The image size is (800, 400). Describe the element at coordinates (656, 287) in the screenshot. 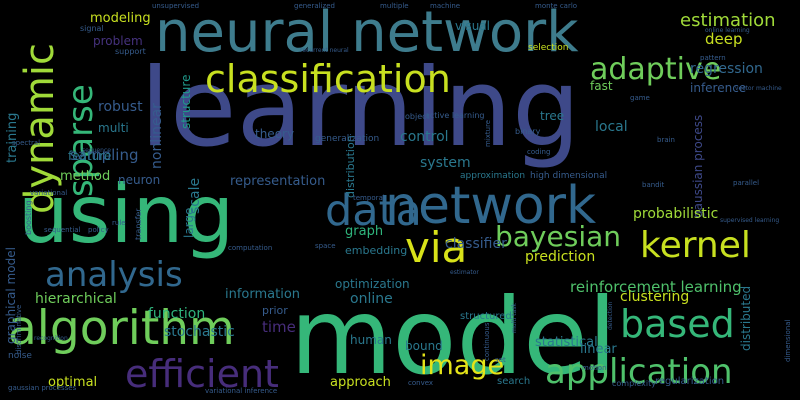

I see `word-reinforcement-learning: reinforcement learning` at that location.